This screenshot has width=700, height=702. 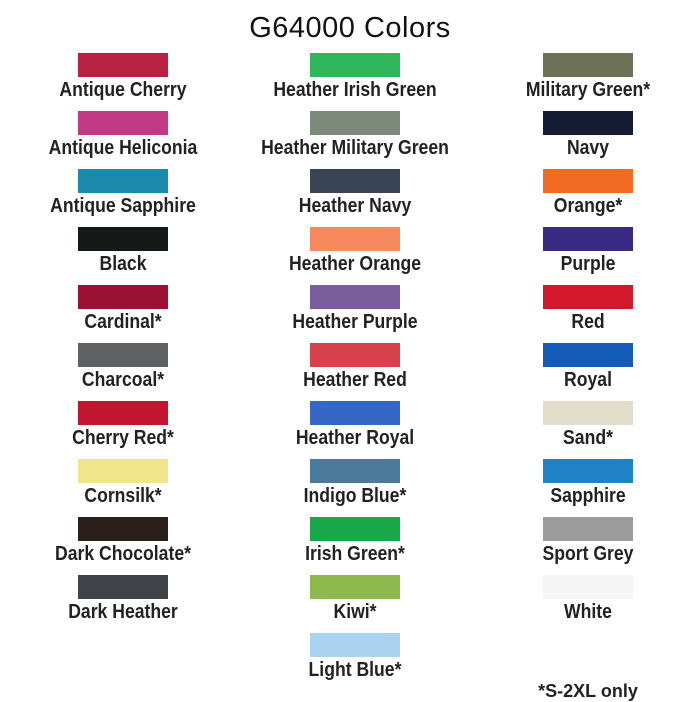 I want to click on color-label: Heather Navy, so click(x=355, y=206).